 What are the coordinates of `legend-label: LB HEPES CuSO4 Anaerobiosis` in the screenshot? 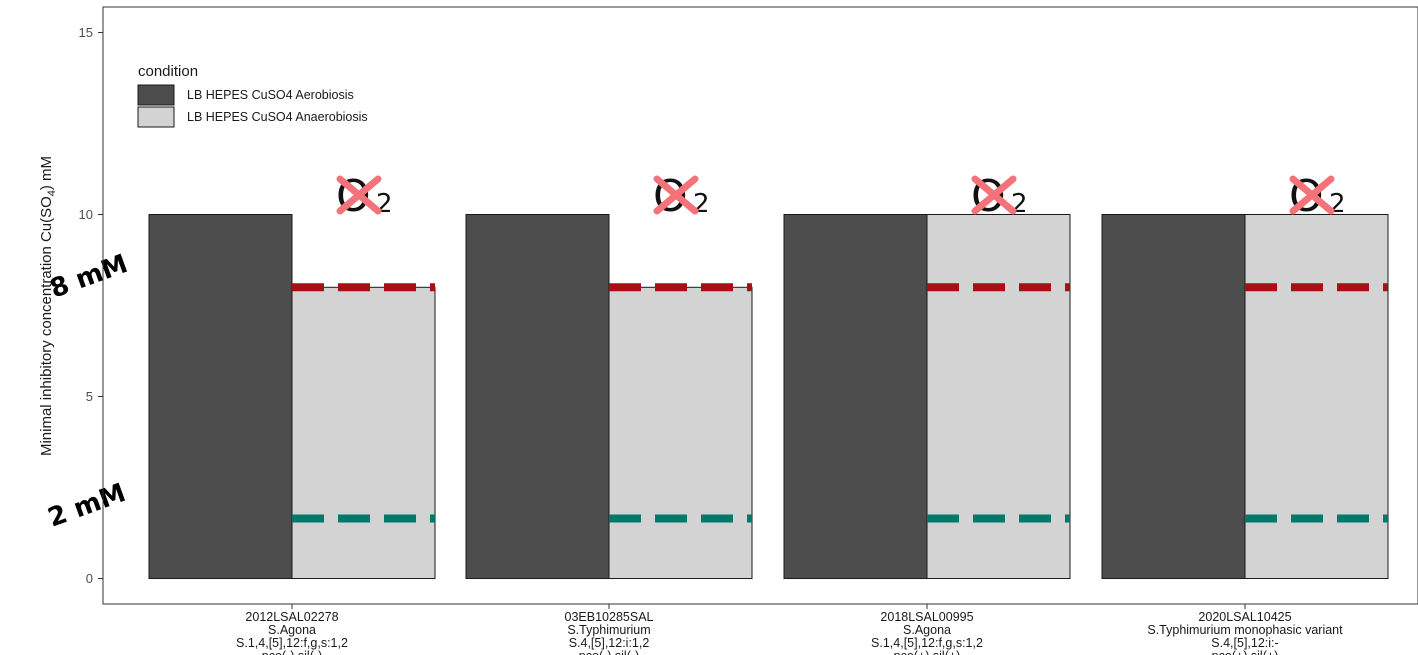 It's located at (277, 117).